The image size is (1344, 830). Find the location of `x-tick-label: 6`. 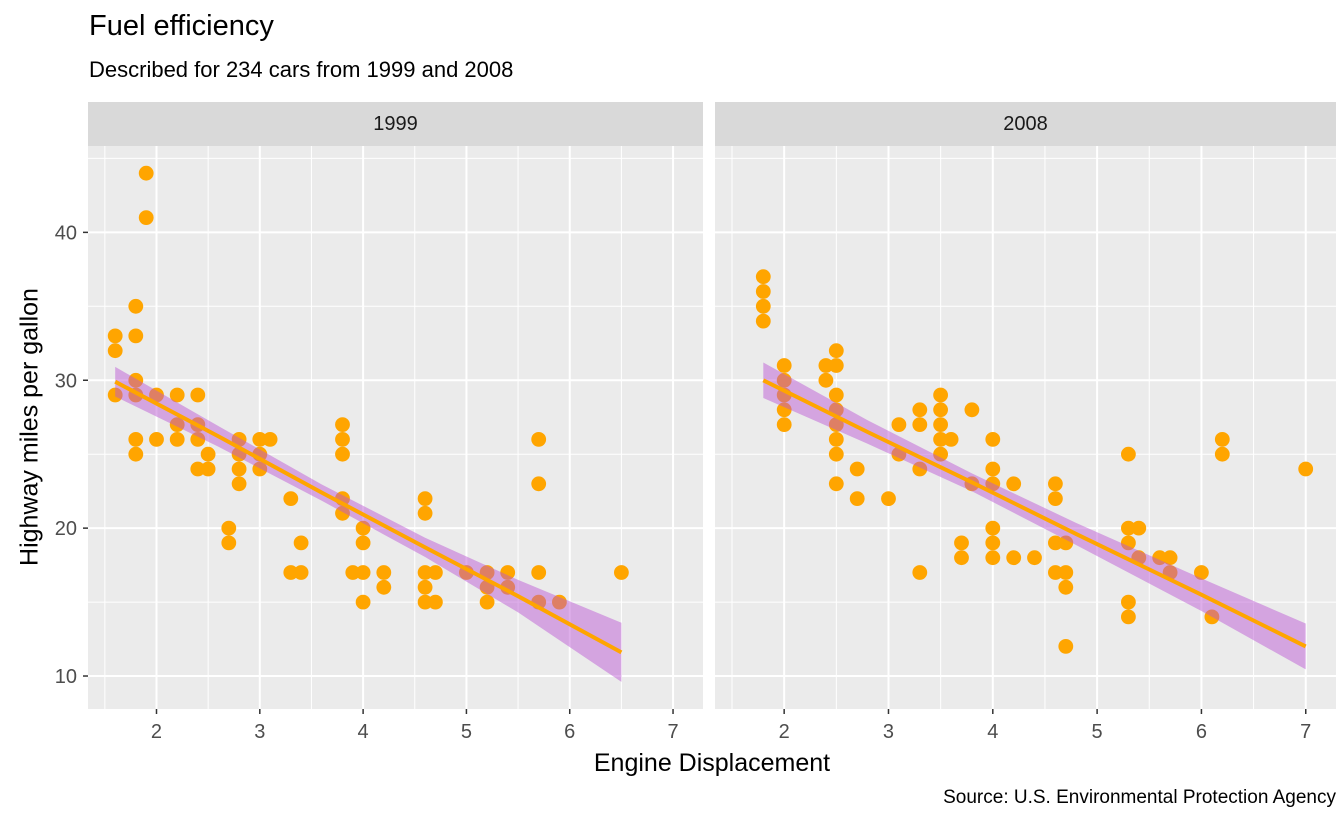

x-tick-label: 6 is located at coordinates (1201, 732).